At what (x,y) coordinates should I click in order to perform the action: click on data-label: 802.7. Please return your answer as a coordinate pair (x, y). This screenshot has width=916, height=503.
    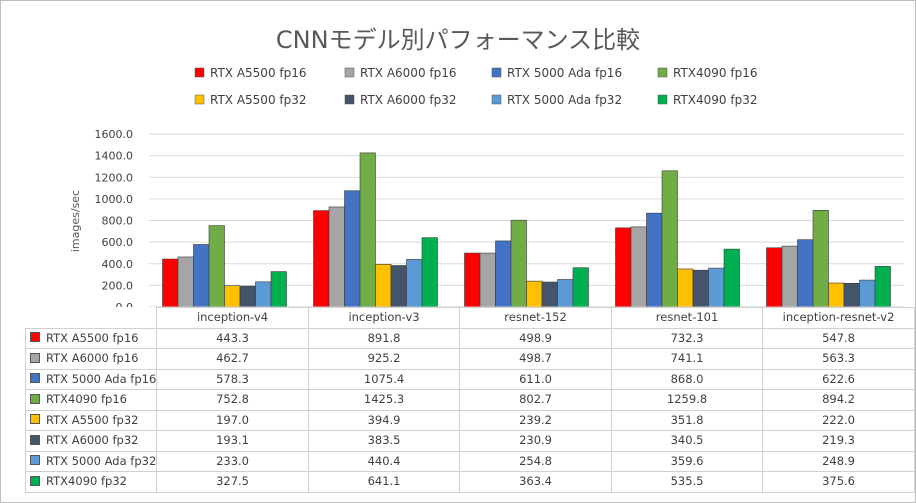
    Looking at the image, I should click on (535, 400).